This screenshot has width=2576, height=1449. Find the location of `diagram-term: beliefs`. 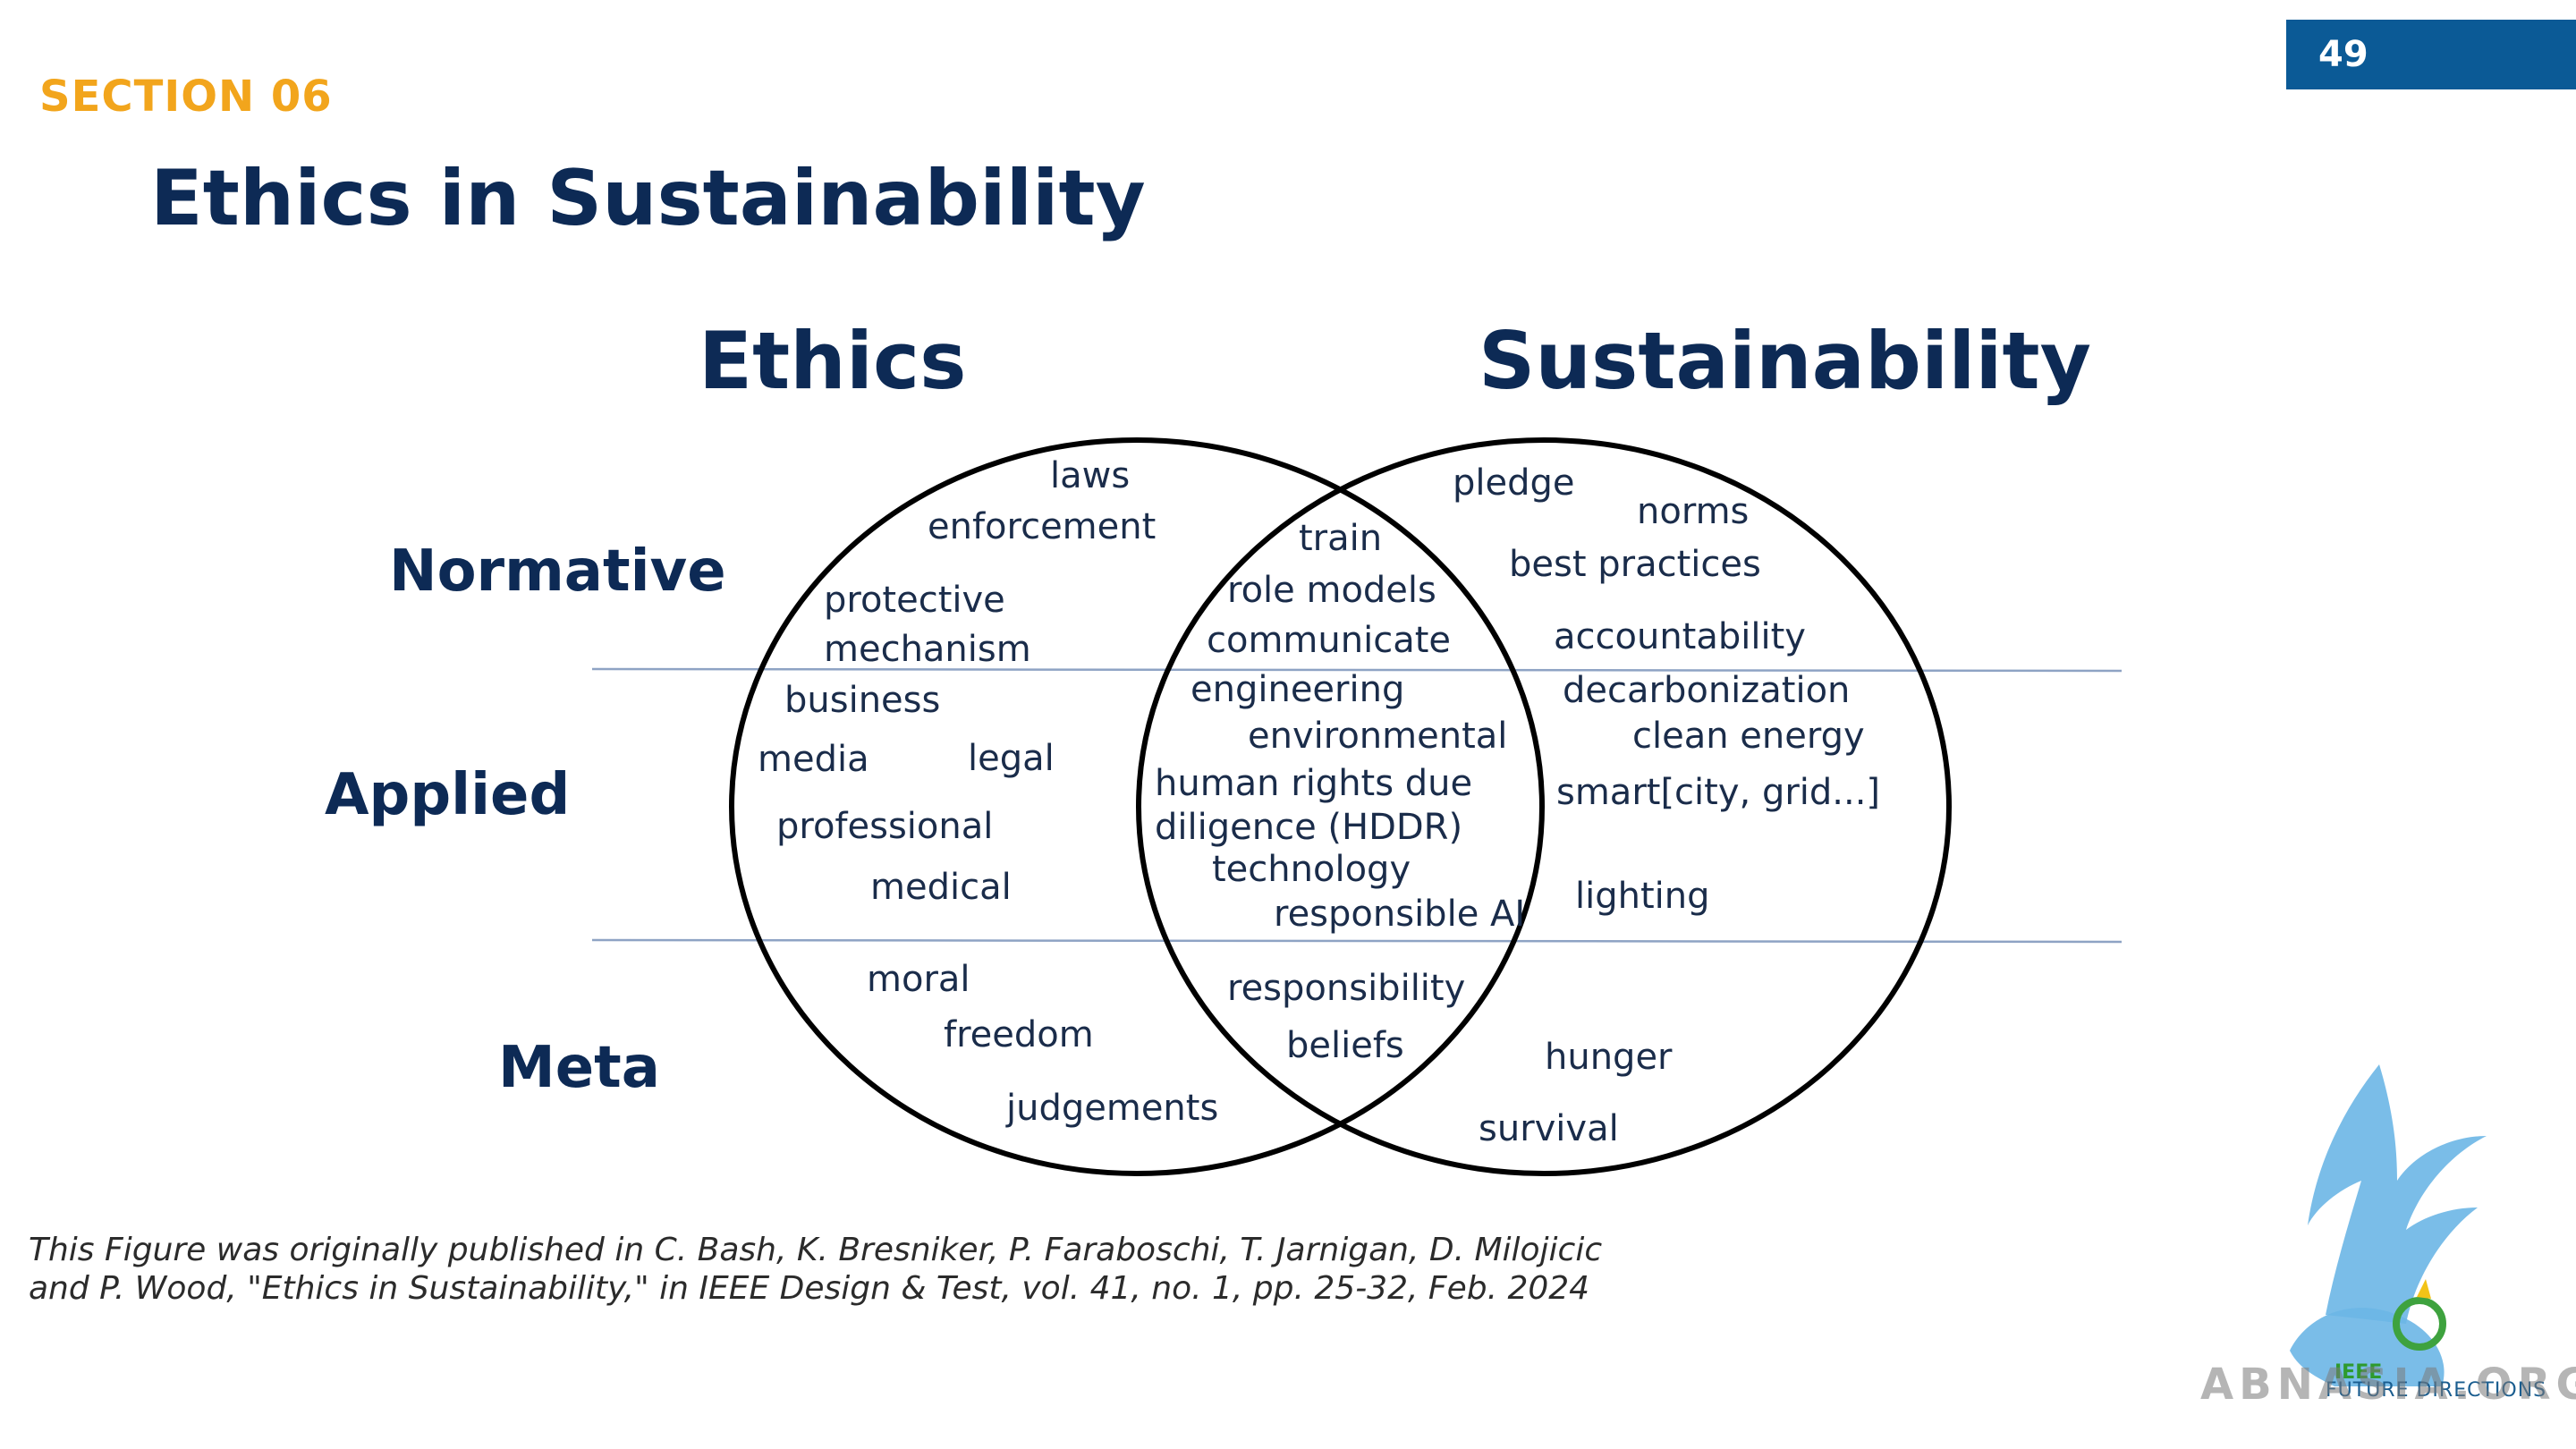

diagram-term: beliefs is located at coordinates (1345, 1045).